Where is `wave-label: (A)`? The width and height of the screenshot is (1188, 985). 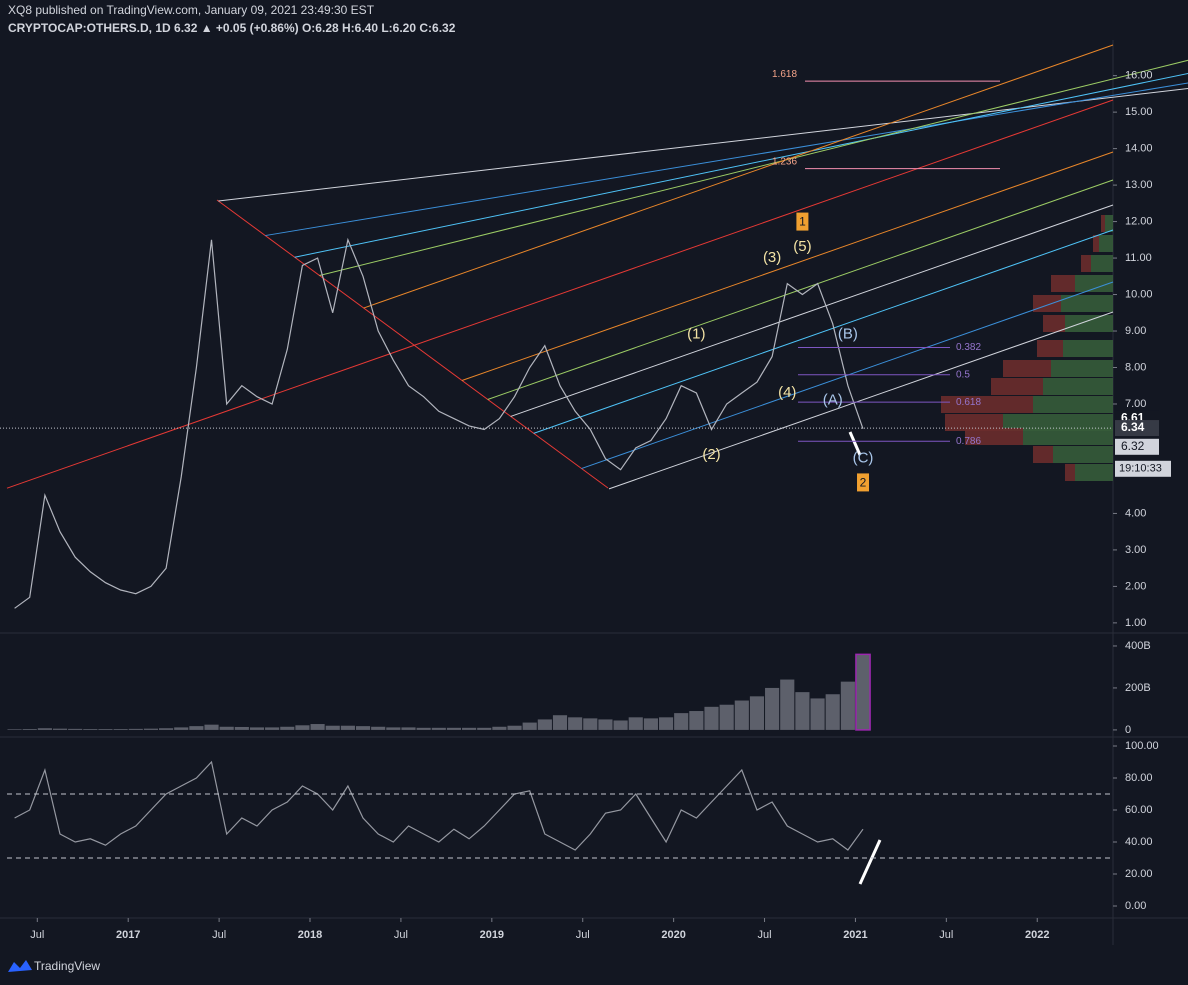 wave-label: (A) is located at coordinates (833, 399).